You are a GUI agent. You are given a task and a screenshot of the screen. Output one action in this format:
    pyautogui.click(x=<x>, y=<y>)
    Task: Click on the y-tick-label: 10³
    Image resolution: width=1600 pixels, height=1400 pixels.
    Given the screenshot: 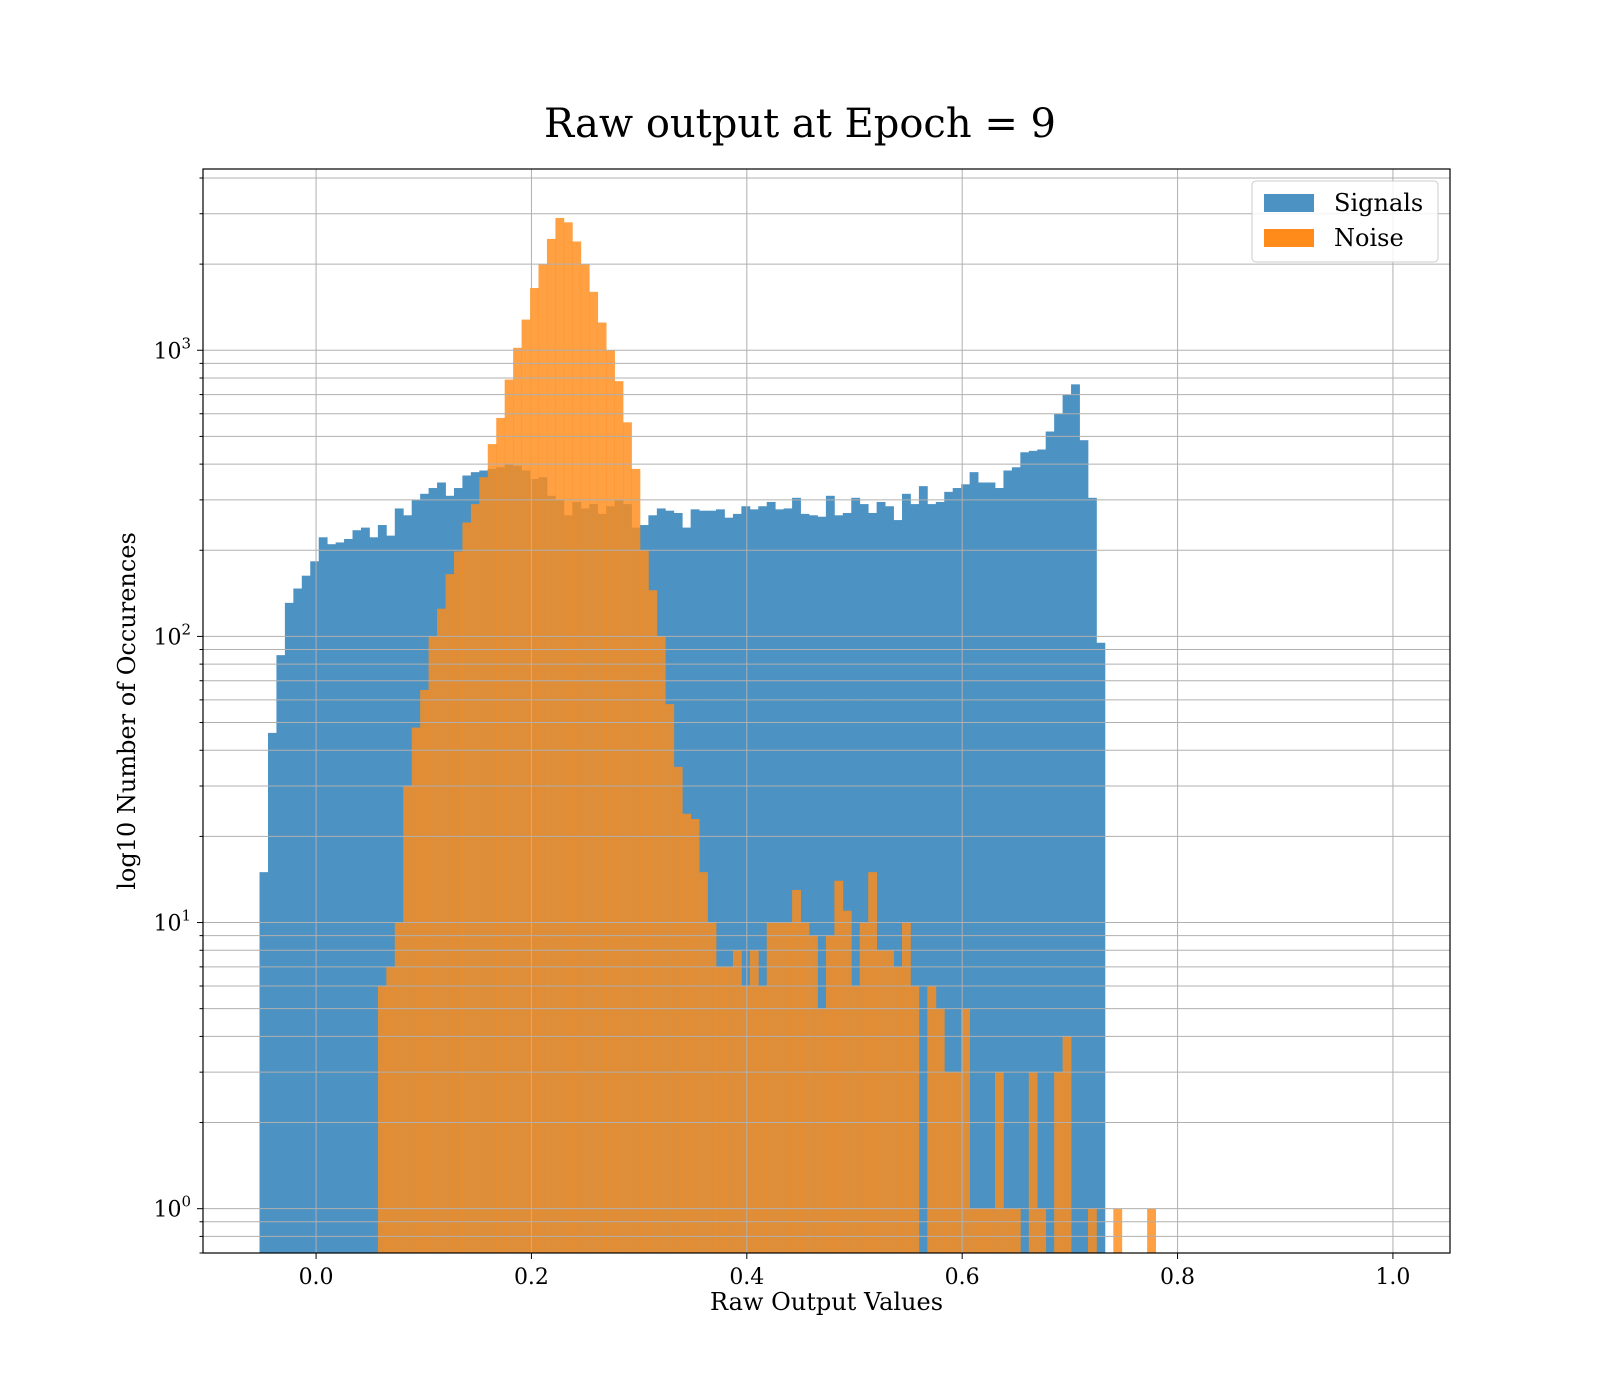 What is the action you would take?
    pyautogui.click(x=172, y=349)
    